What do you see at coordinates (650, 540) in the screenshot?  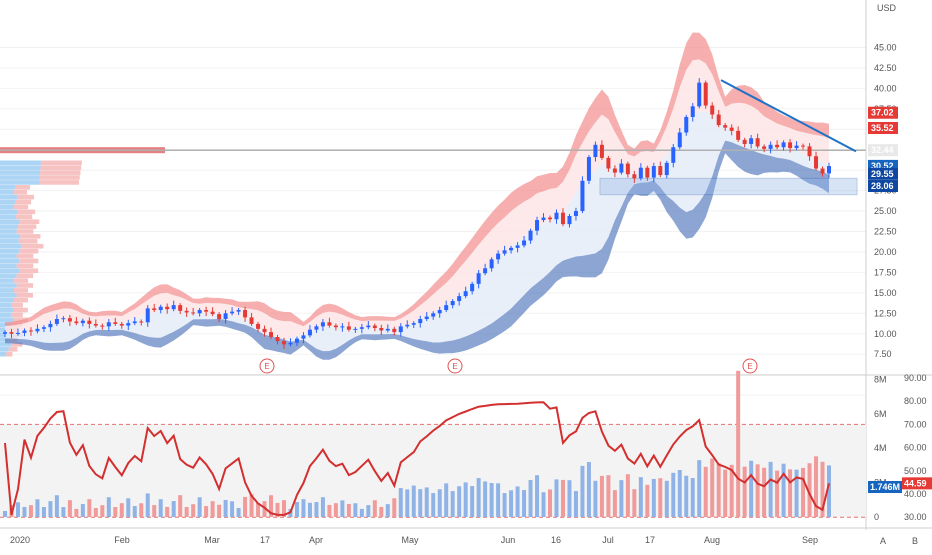 I see `date-tick-label: 17` at bounding box center [650, 540].